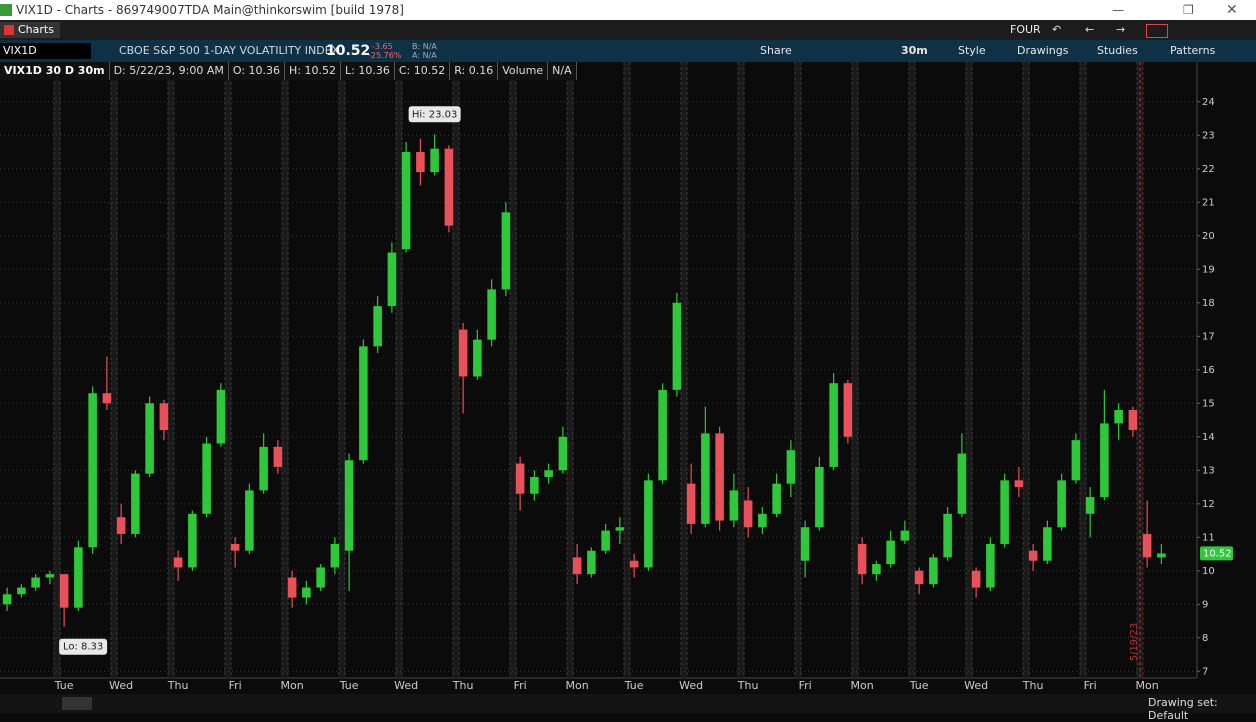 Image resolution: width=1256 pixels, height=722 pixels. Describe the element at coordinates (1043, 50) in the screenshot. I see `drawings-button: Drawings` at that location.